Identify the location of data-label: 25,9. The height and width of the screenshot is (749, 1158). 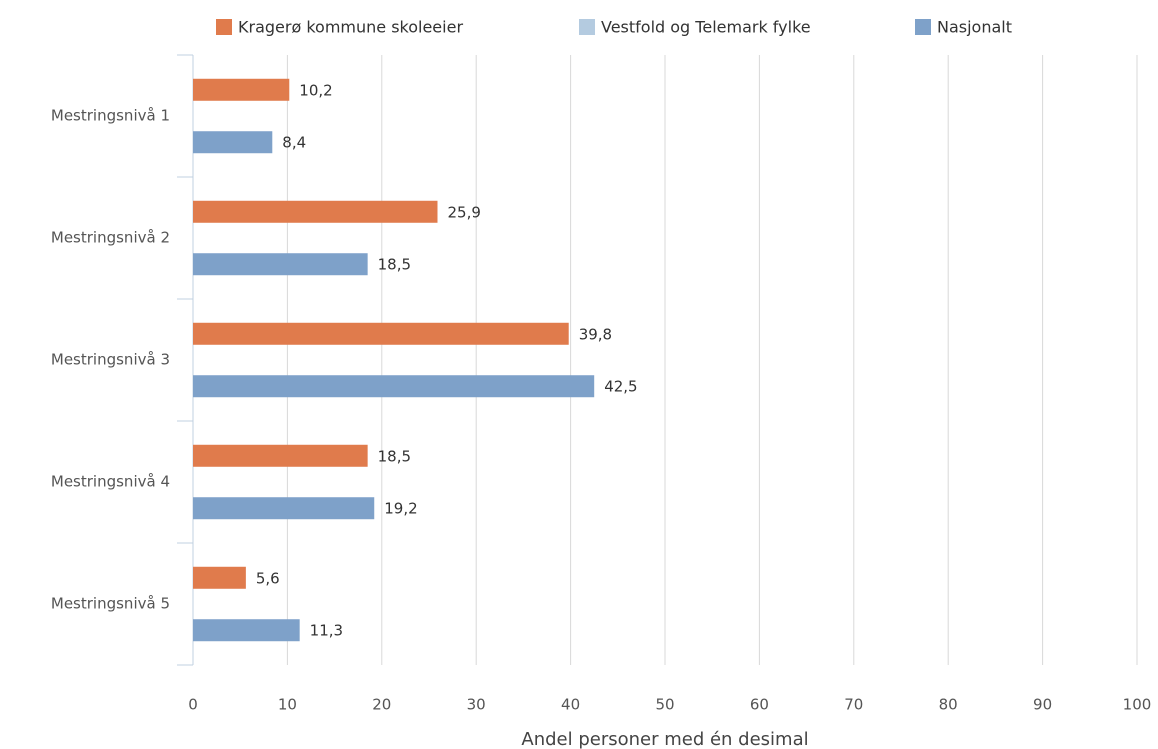
(463, 212).